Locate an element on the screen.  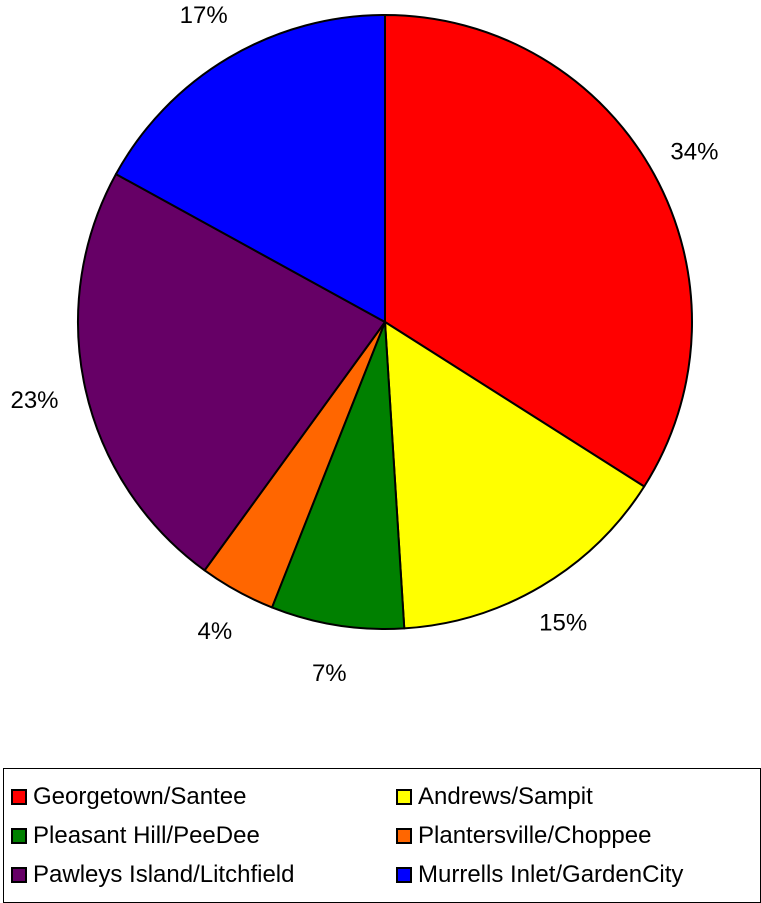
legend-label-pleasant-hill-peedee: Pleasant Hill/PeeDee is located at coordinates (146, 835).